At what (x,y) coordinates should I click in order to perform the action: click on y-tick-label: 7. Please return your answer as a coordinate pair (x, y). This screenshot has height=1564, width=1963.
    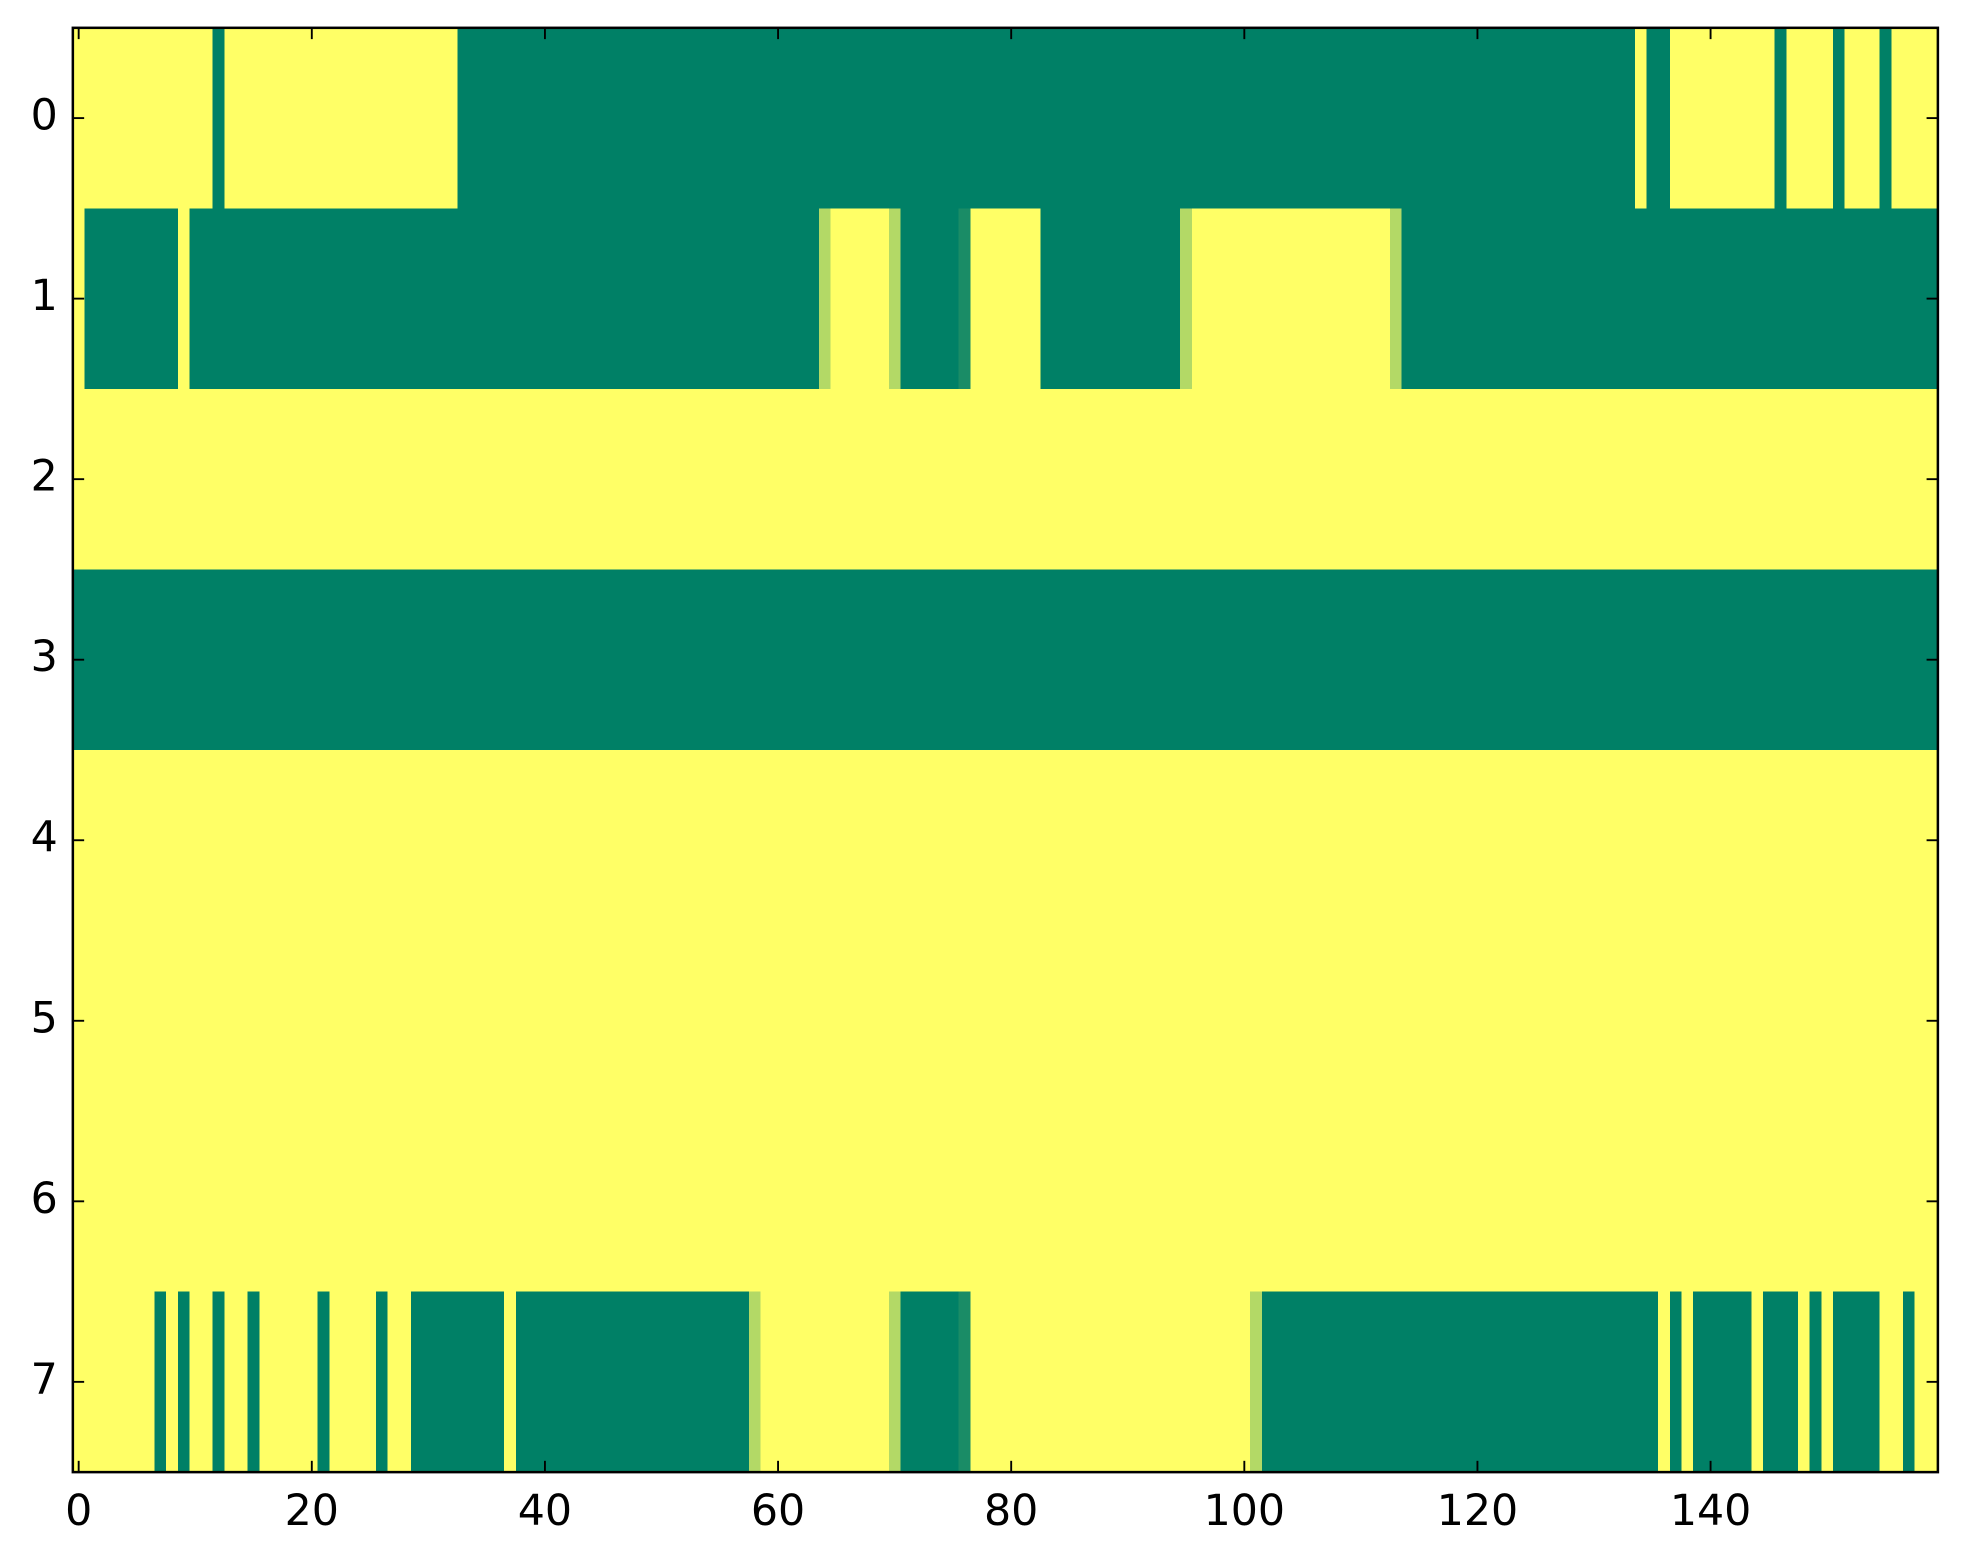
    Looking at the image, I should click on (44, 1379).